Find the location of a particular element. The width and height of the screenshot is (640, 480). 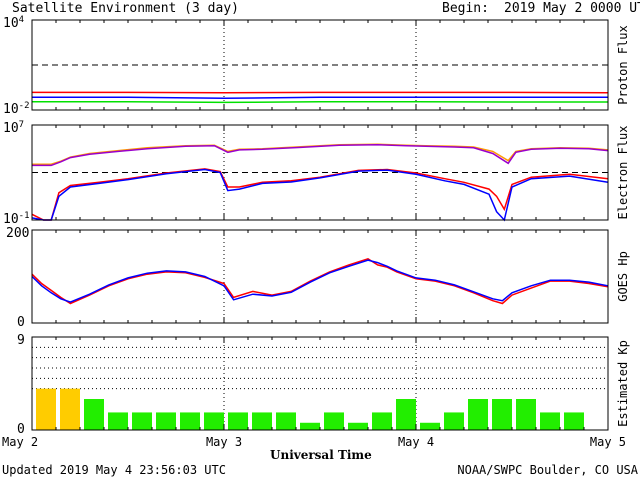

begin-label: Begin: is located at coordinates (465, 8).